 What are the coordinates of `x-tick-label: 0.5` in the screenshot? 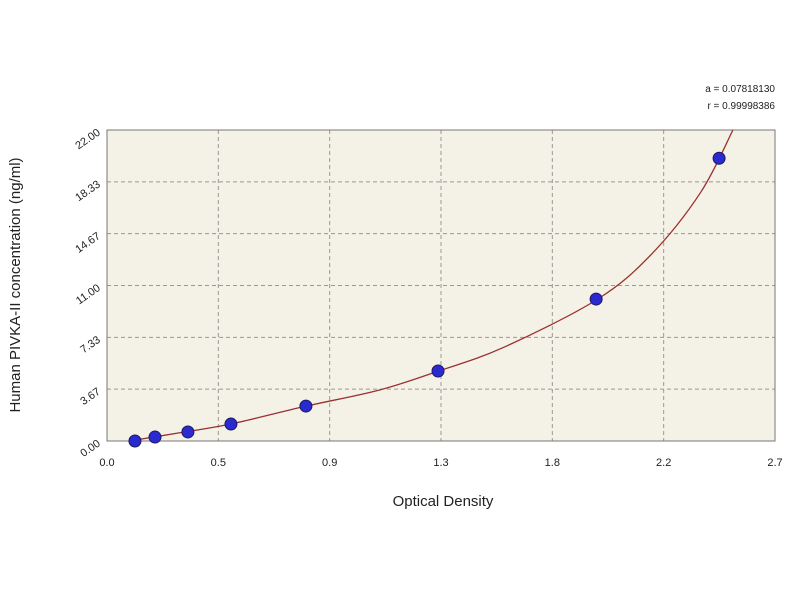 It's located at (218, 463).